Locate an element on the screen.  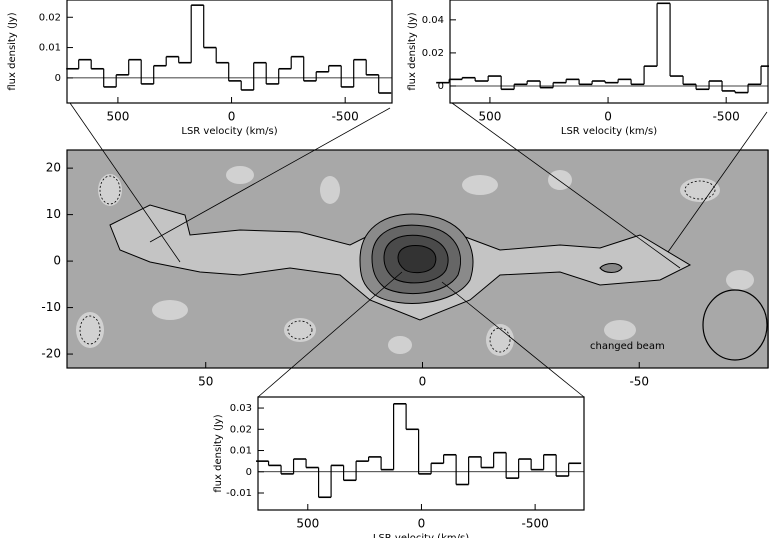
y-tick-label: -0.01 is located at coordinates (239, 493).